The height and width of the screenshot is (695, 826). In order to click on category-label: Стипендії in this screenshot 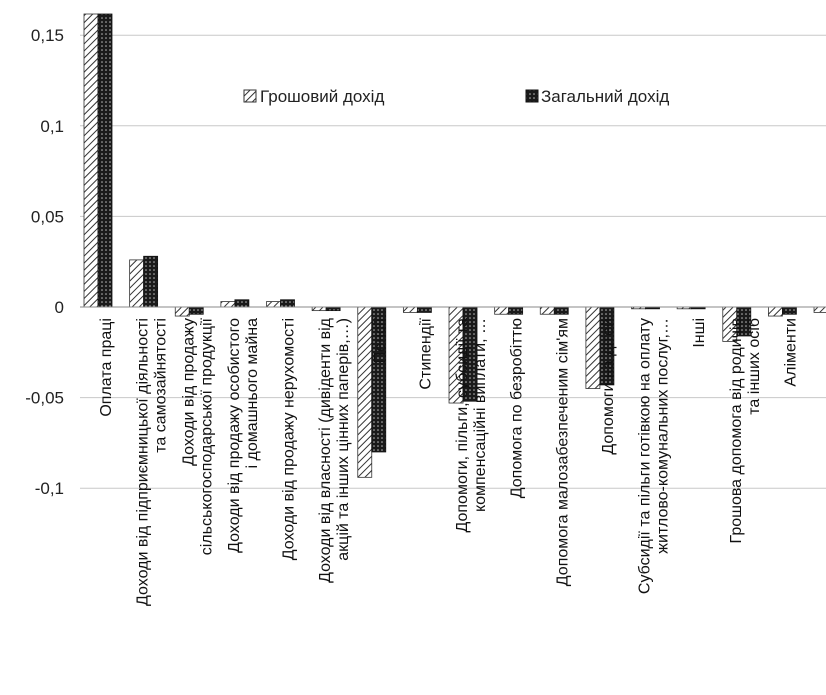, I will do `click(425, 353)`.